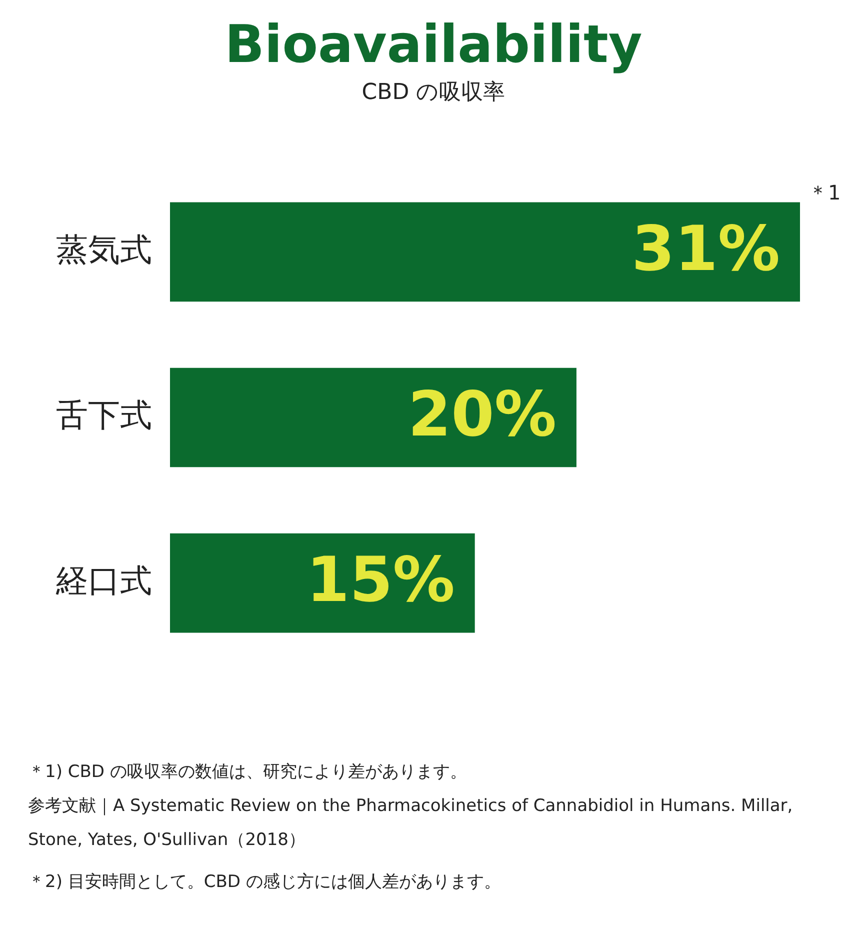 This screenshot has height=928, width=867. What do you see at coordinates (380, 579) in the screenshot?
I see `data-label: 15%` at bounding box center [380, 579].